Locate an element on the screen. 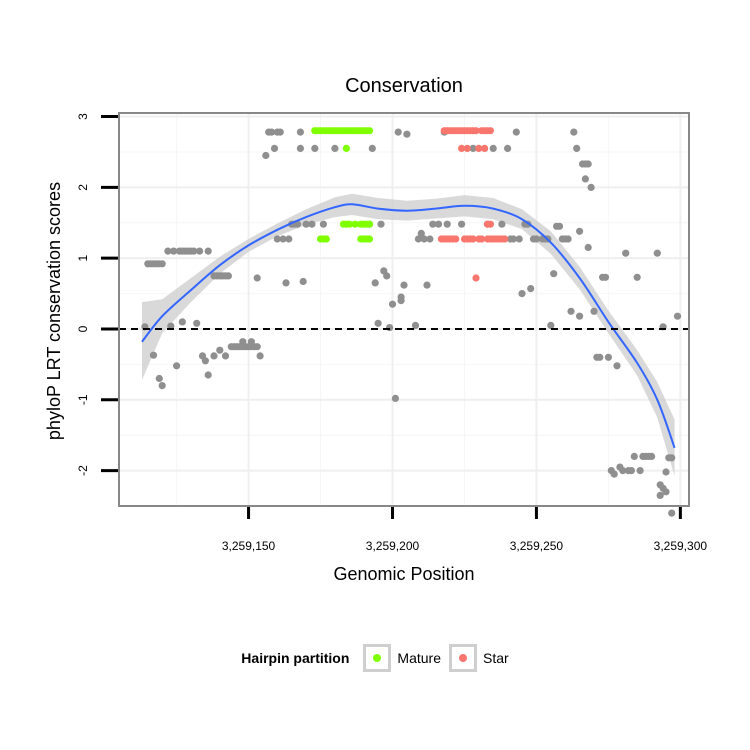 This screenshot has width=750, height=750. legend-key-mature is located at coordinates (377, 658).